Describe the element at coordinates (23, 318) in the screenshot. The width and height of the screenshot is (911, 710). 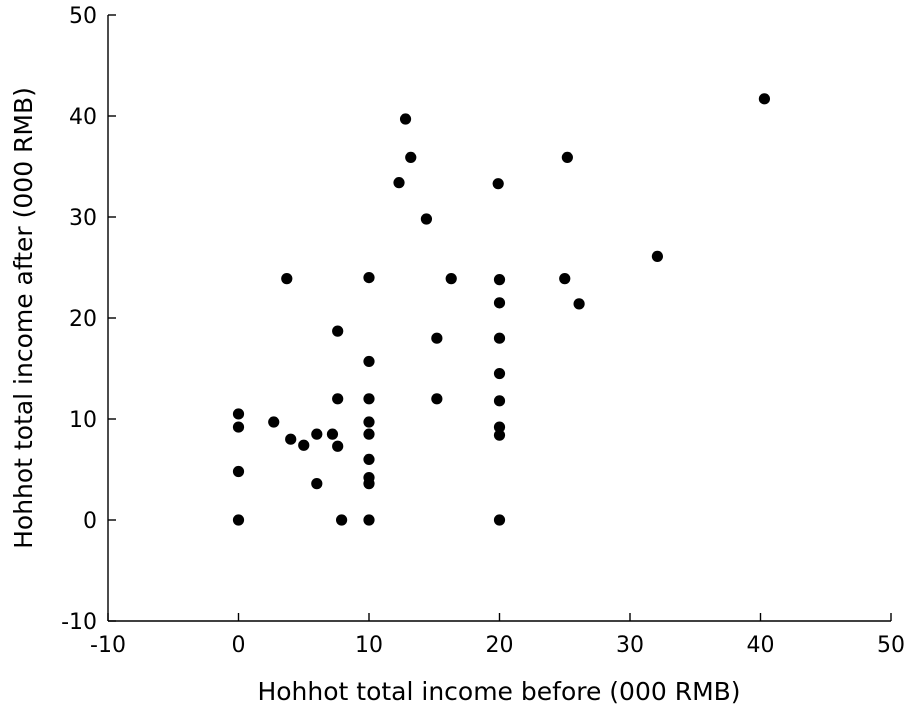
I see `y-axis-title: Hohhot total income after (000 RMB)` at that location.